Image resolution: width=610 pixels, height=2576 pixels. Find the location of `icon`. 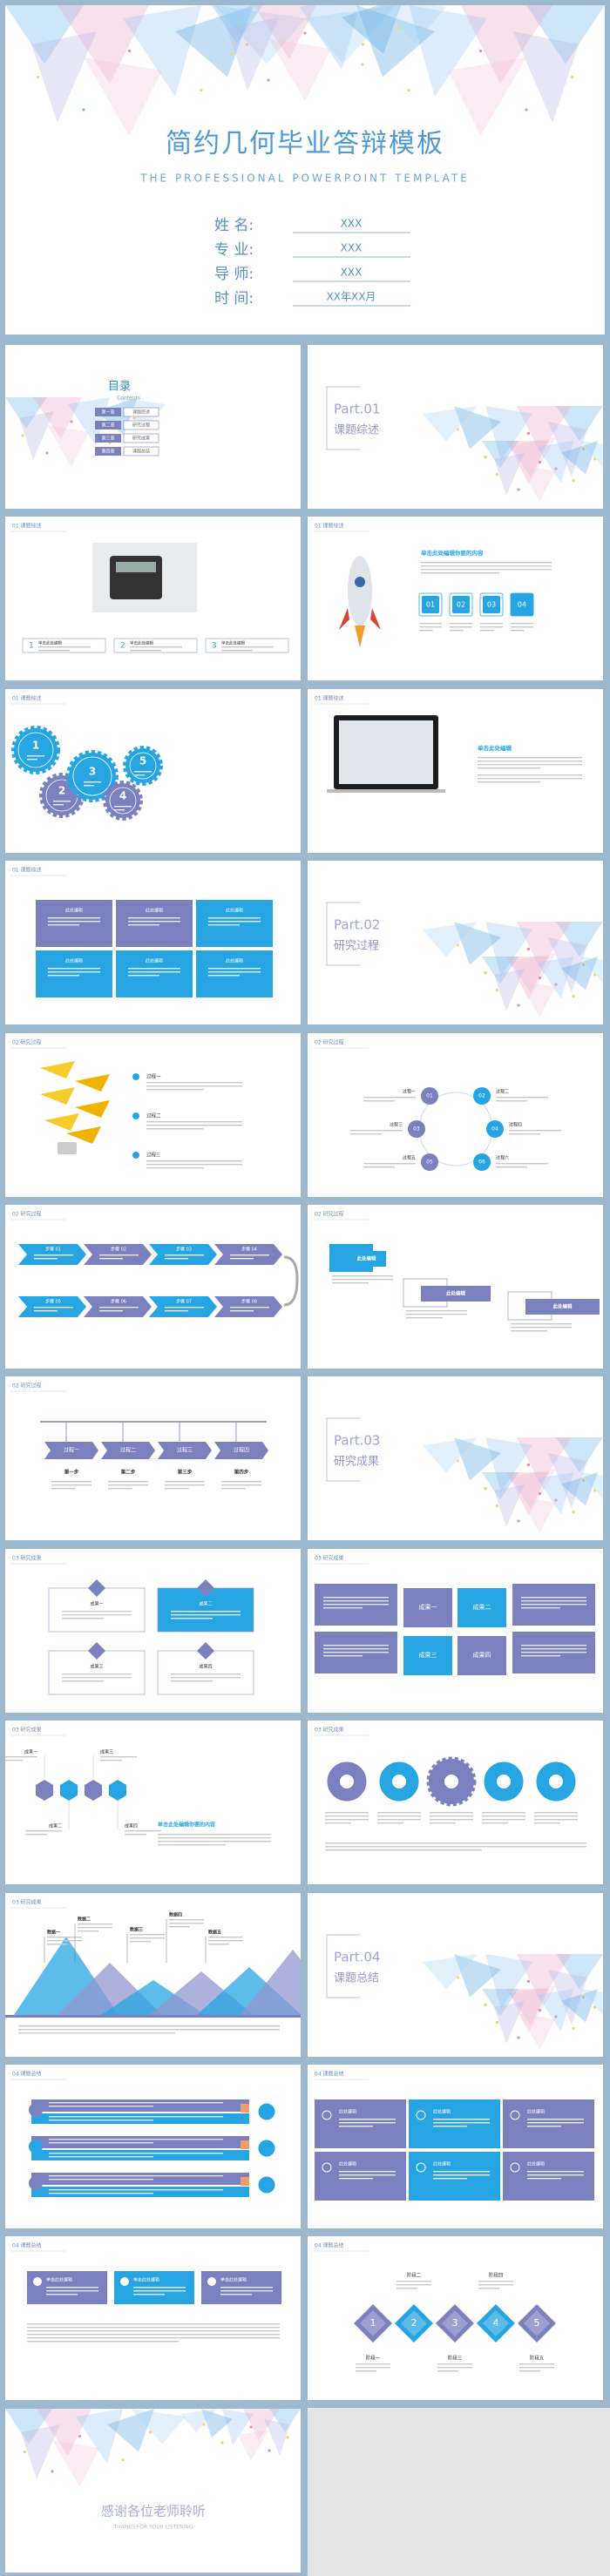

icon is located at coordinates (37, 2282).